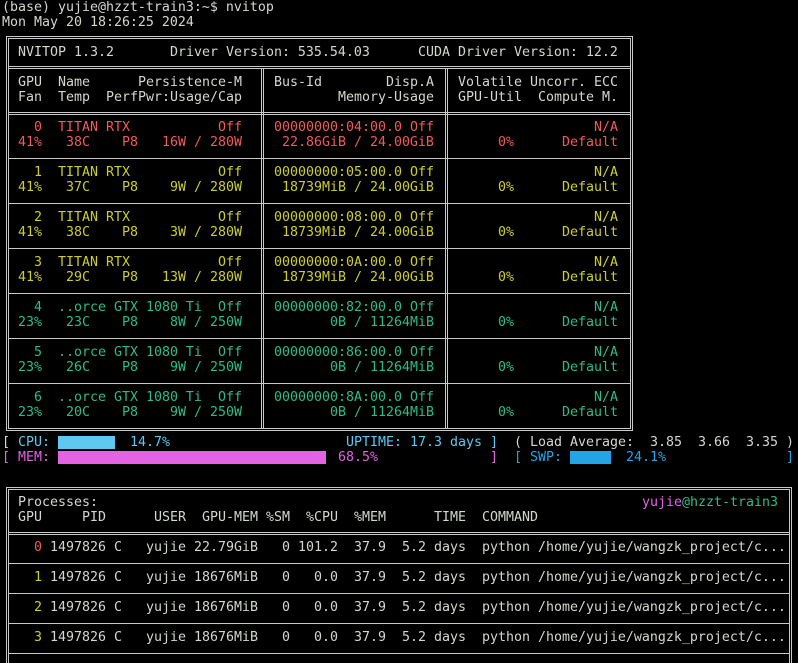 This screenshot has height=663, width=798. Describe the element at coordinates (338, 127) in the screenshot. I see `bus-id: 00000000:04:00.0` at that location.